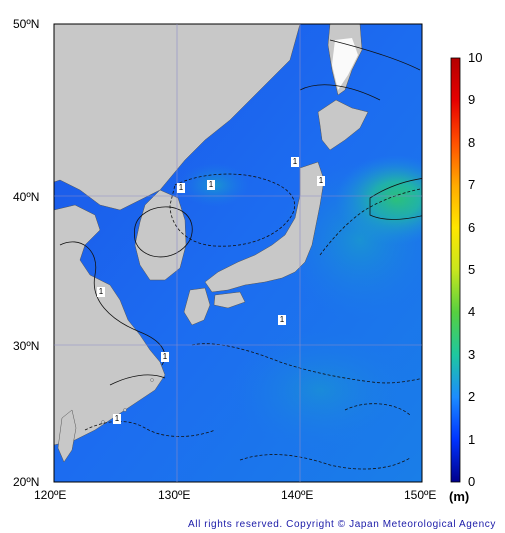 This screenshot has height=533, width=505. Describe the element at coordinates (472, 269) in the screenshot. I see `colorbar-tick-label: 5` at that location.